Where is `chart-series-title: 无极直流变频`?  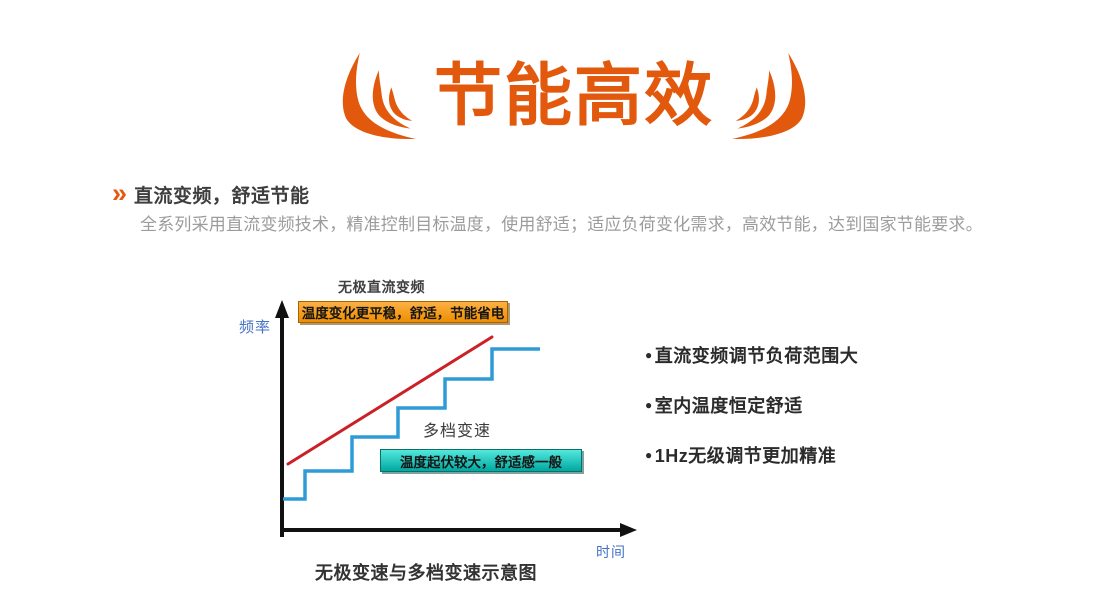
chart-series-title: 无极直流变频 is located at coordinates (381, 287).